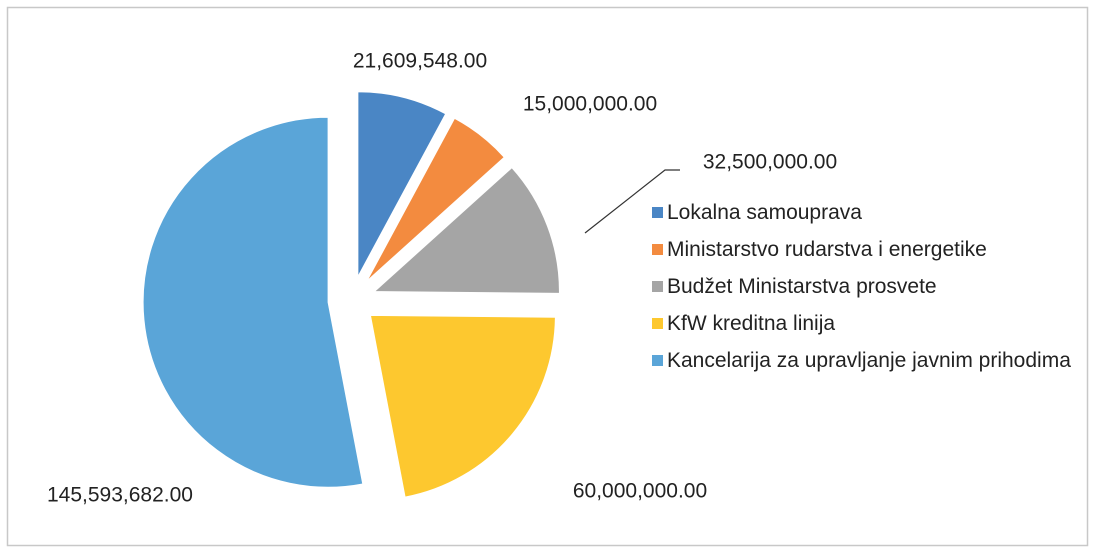 The height and width of the screenshot is (553, 1095). I want to click on legend-item: Lokalna samouprava, so click(867, 213).